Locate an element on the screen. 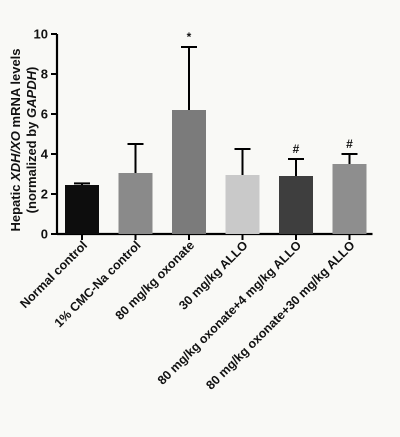  y-axis-label-line1-prefix: Hepatic is located at coordinates (15, 206).